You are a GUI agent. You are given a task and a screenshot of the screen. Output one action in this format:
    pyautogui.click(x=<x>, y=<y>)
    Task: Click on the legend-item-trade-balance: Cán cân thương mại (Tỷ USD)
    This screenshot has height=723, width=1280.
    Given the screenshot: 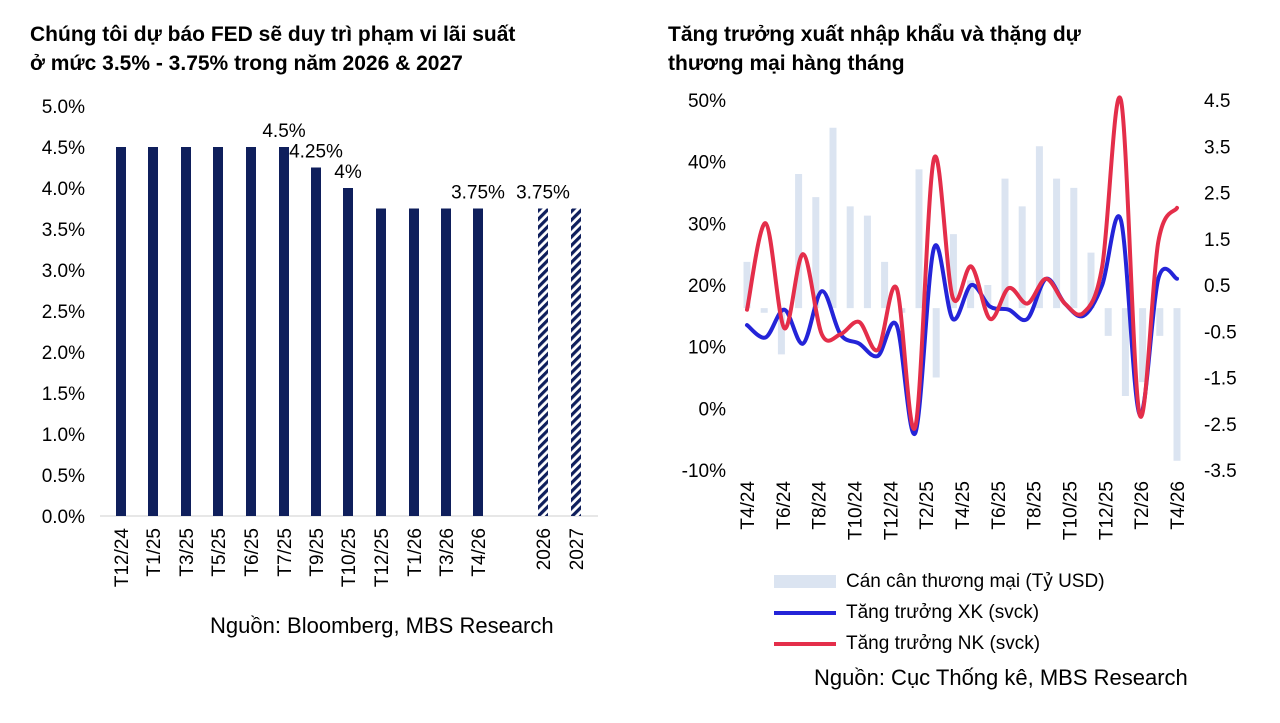 What is the action you would take?
    pyautogui.click(x=939, y=581)
    